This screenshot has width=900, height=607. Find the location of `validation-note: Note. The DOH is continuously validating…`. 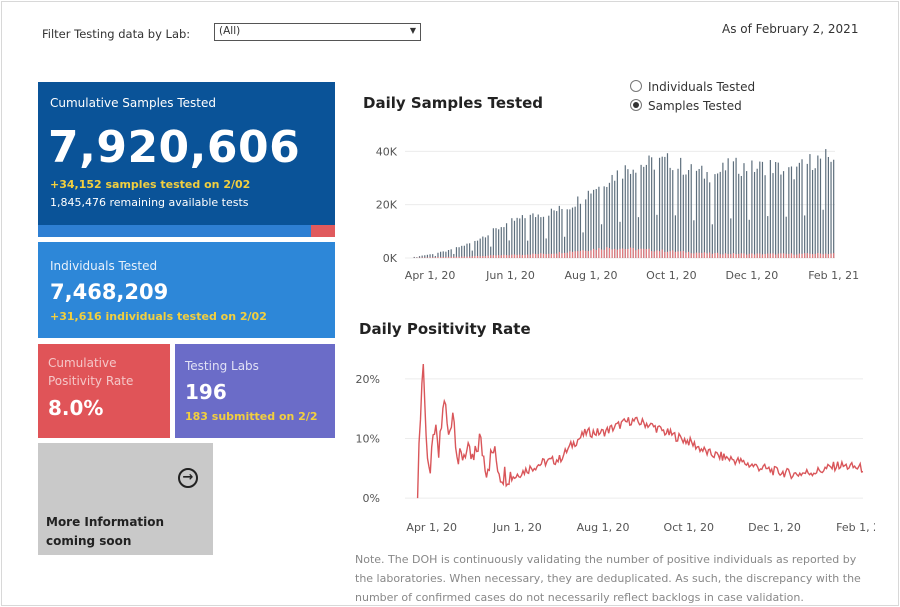

validation-note: Note. The DOH is continuously validating… is located at coordinates (608, 578).